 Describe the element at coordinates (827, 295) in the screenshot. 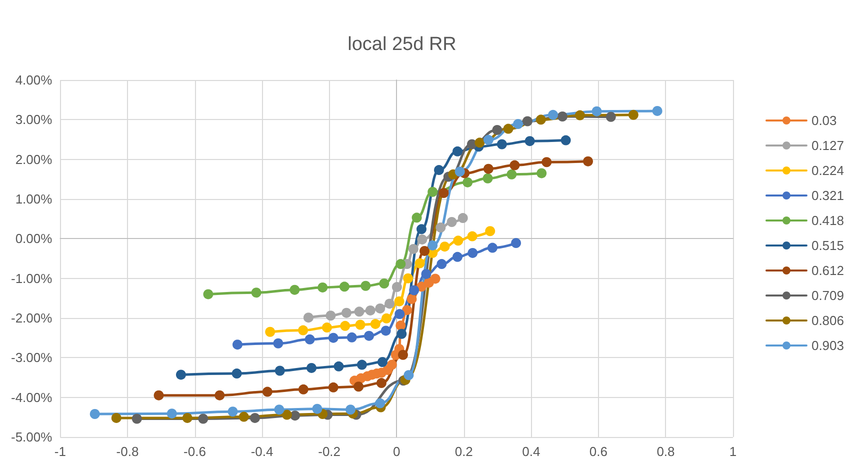

I see `legend-label: 0.709` at that location.